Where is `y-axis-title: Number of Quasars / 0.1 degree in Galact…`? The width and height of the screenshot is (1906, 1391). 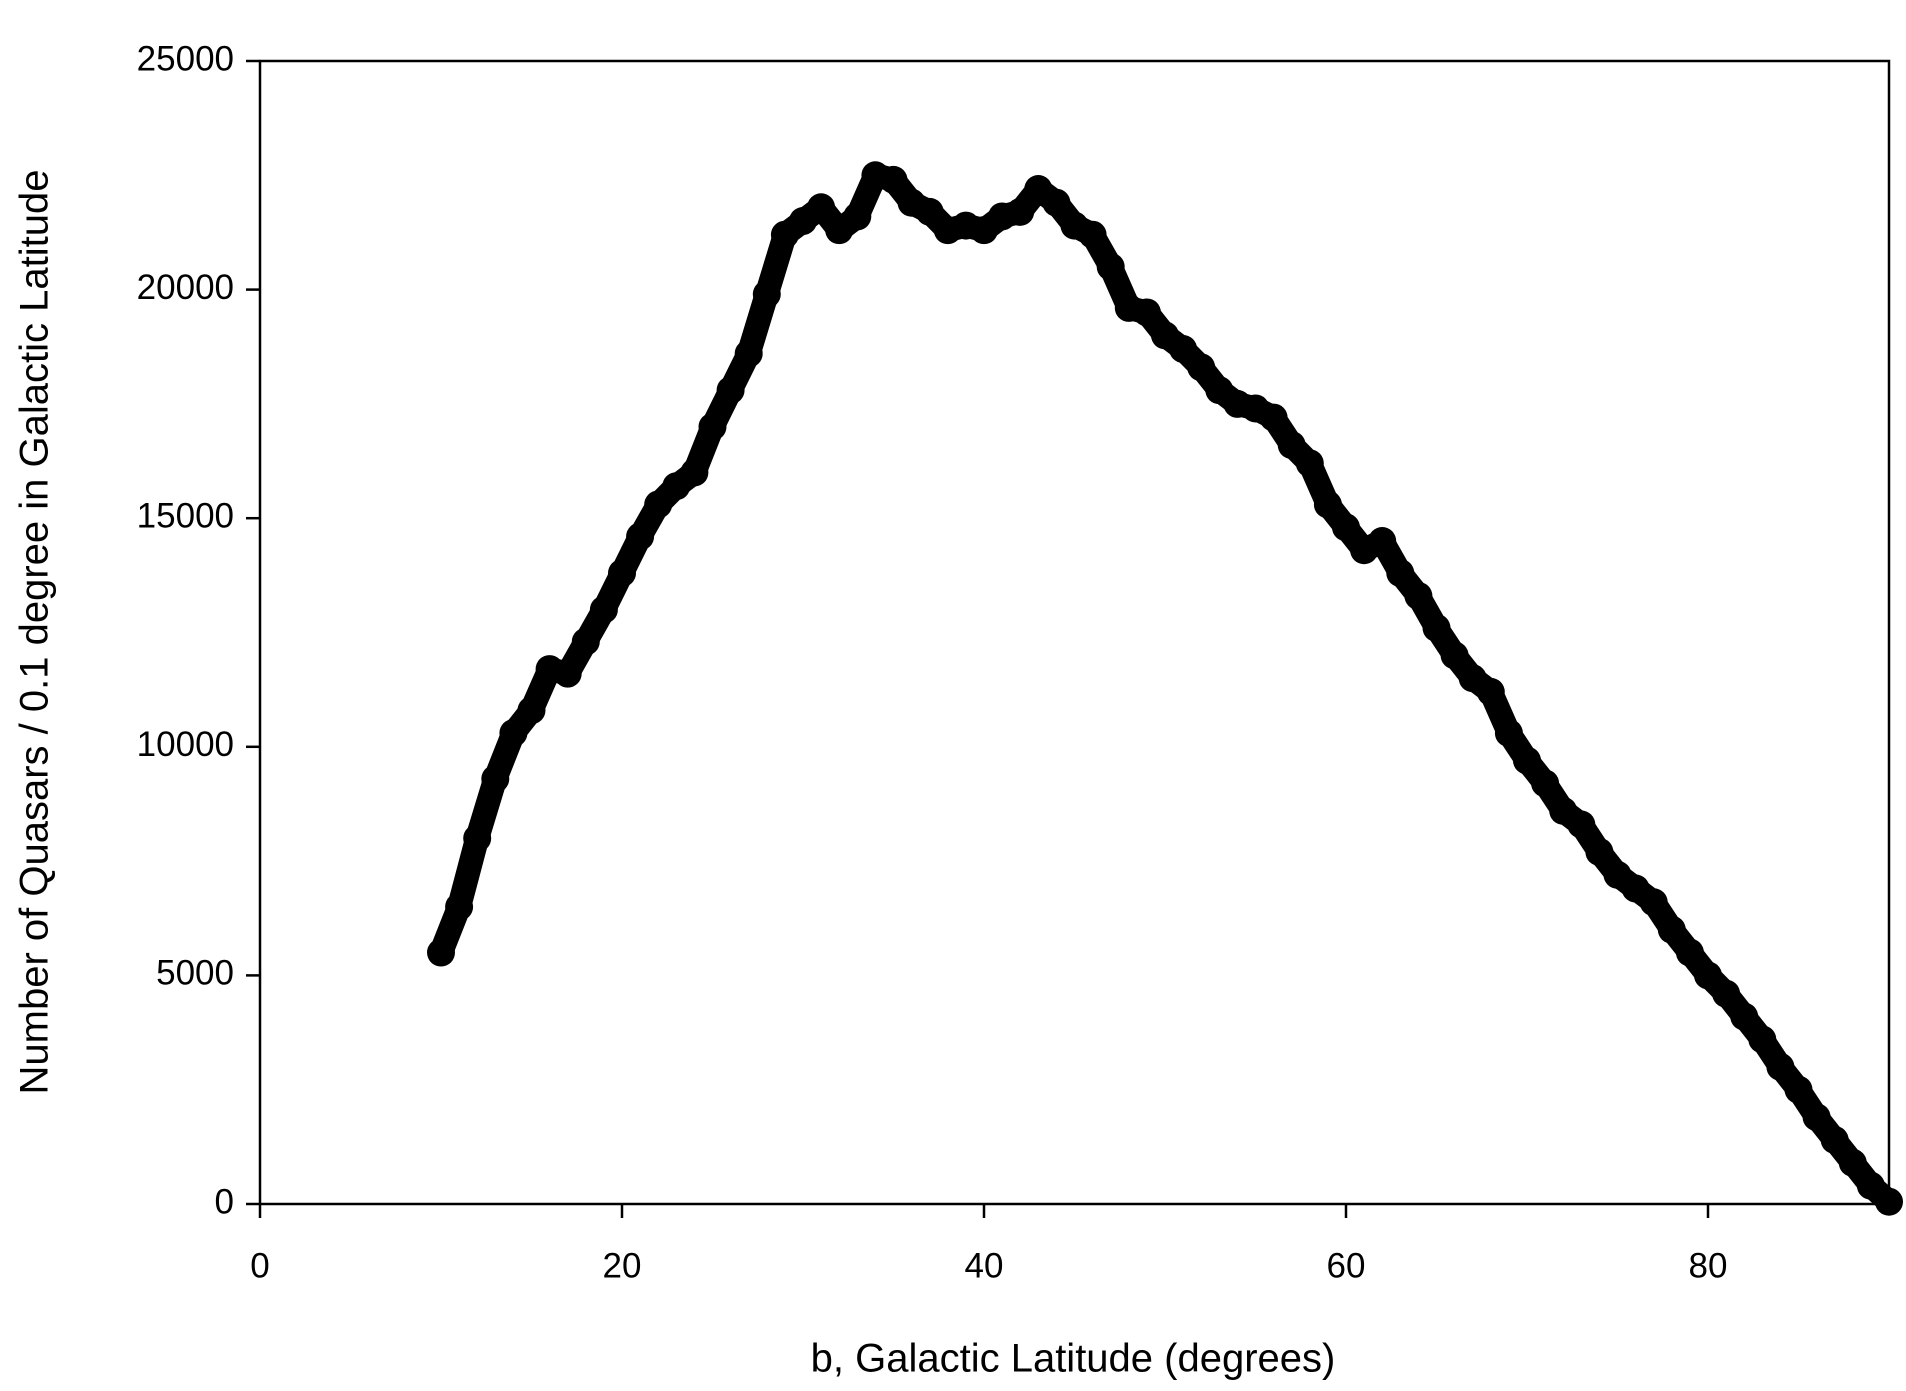
y-axis-title: Number of Quasars / 0.1 degree in Galact… is located at coordinates (35, 632).